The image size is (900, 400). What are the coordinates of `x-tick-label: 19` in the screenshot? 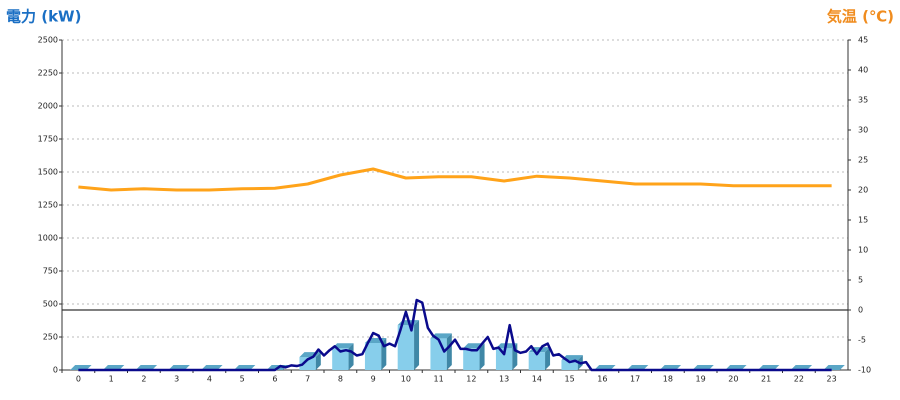 It's located at (701, 379).